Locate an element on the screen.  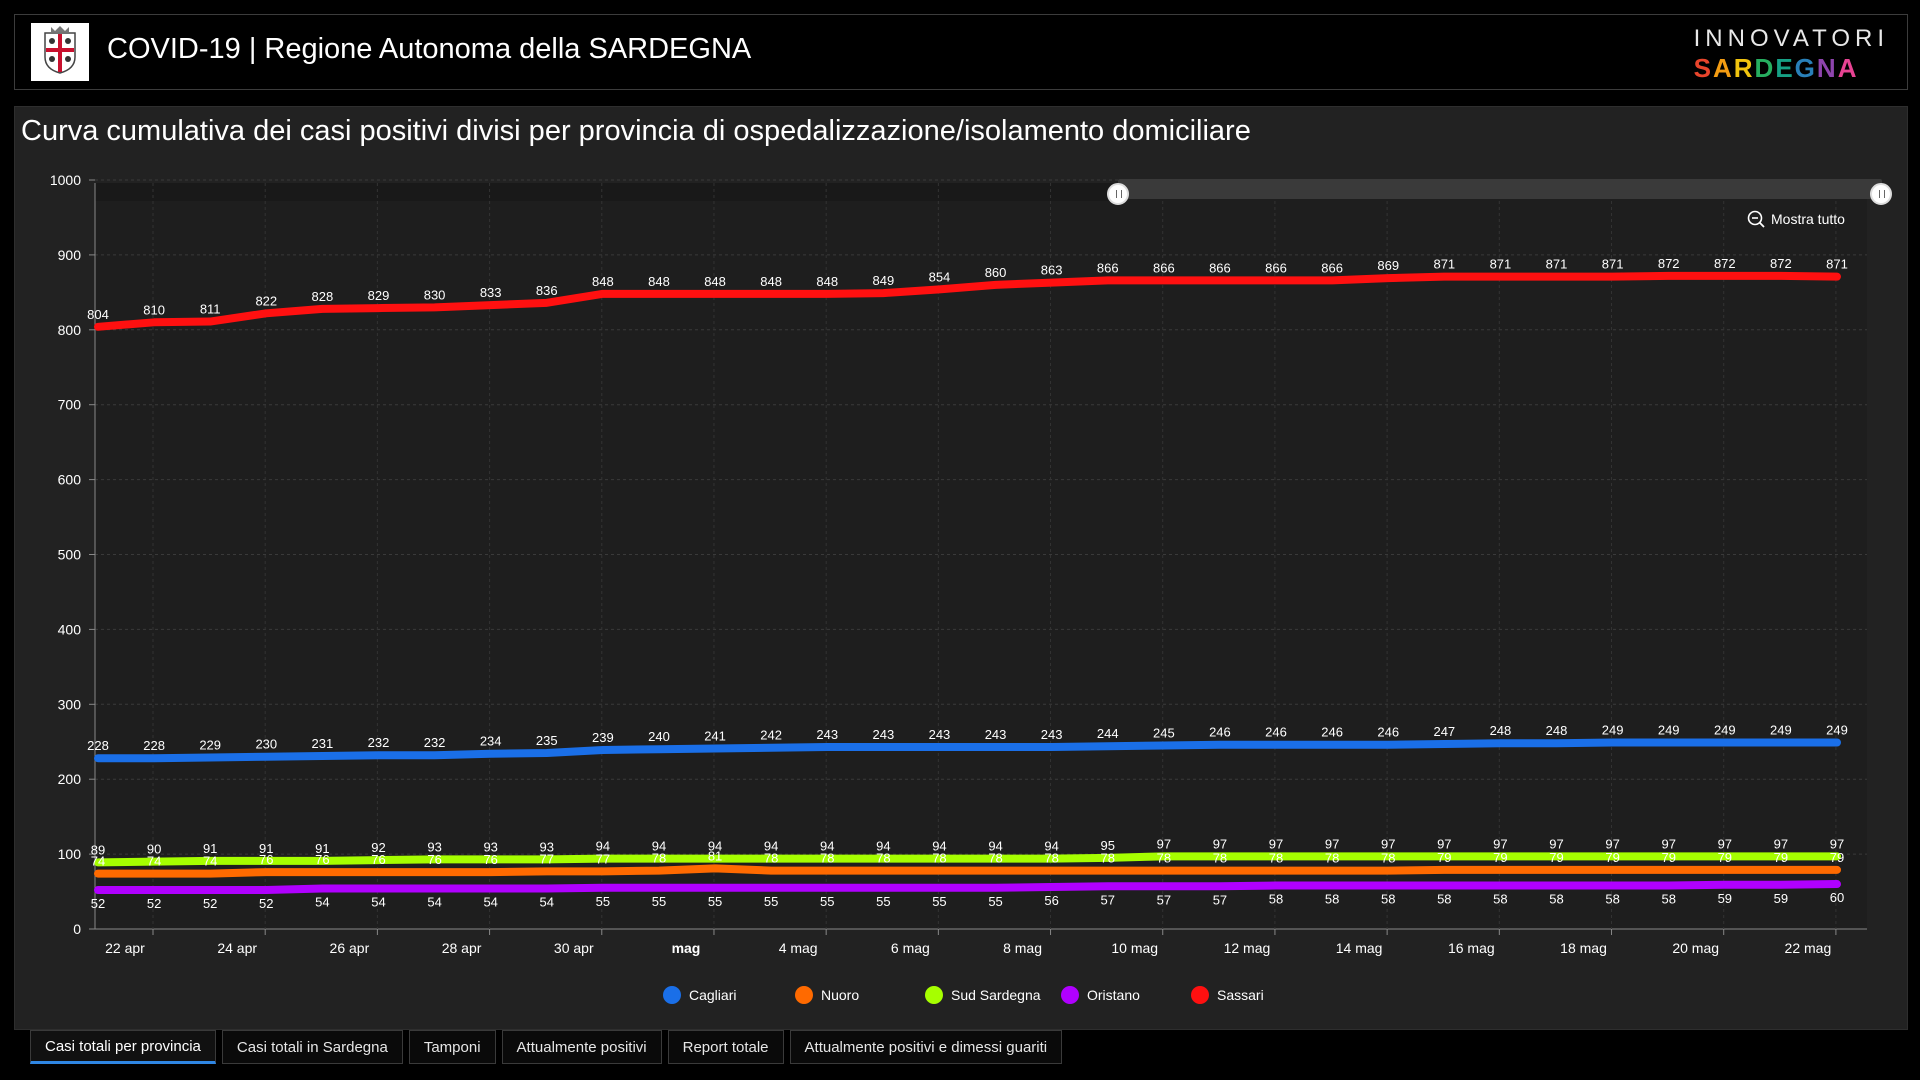
data-label-oristano: 52 is located at coordinates (98, 903).